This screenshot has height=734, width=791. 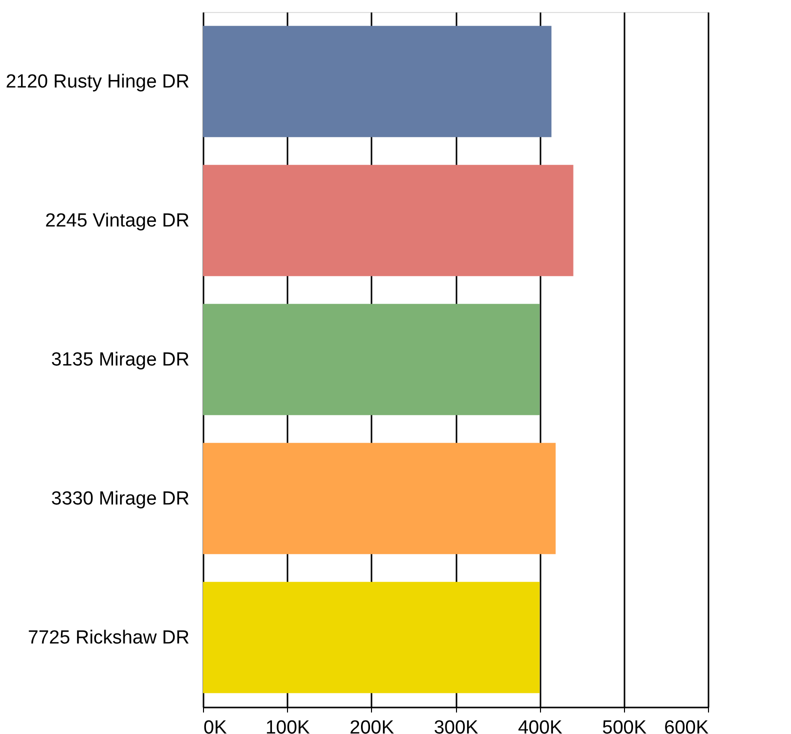 What do you see at coordinates (287, 726) in the screenshot?
I see `x-tick-label: 100K` at bounding box center [287, 726].